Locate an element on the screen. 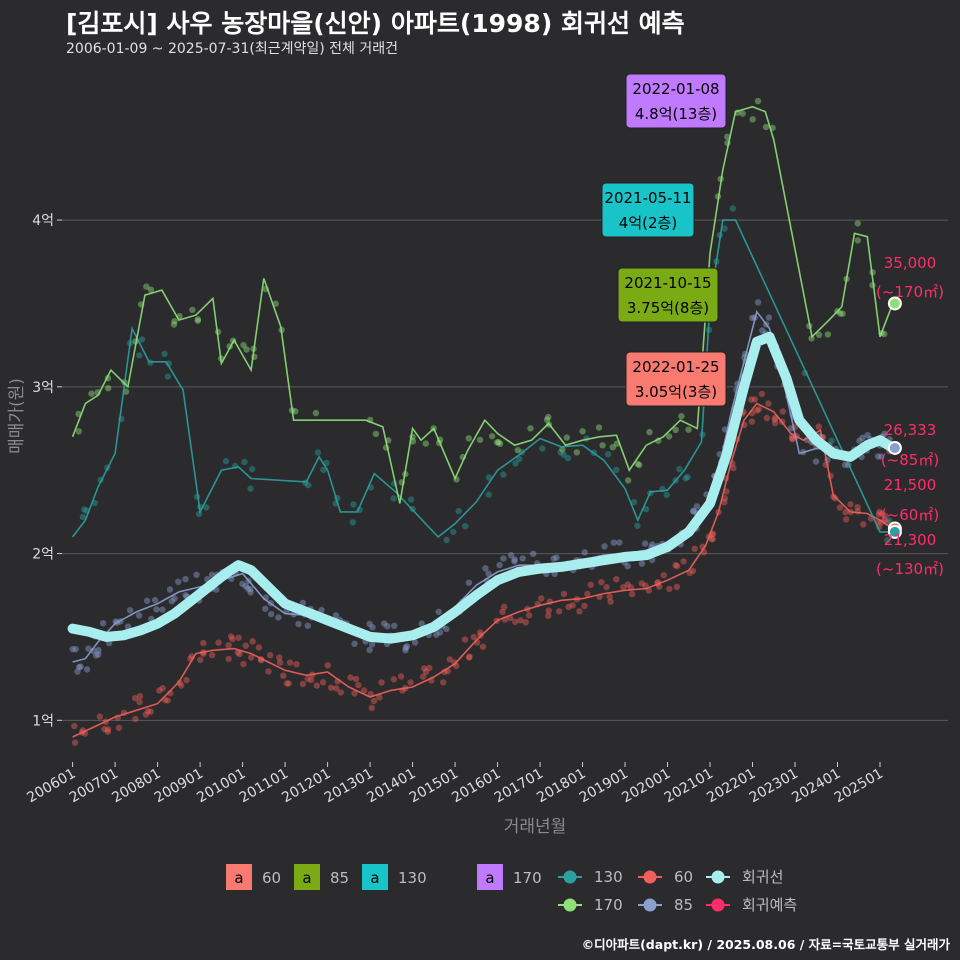 This screenshot has width=960, height=960. legend-line-marker is located at coordinates (650, 877).